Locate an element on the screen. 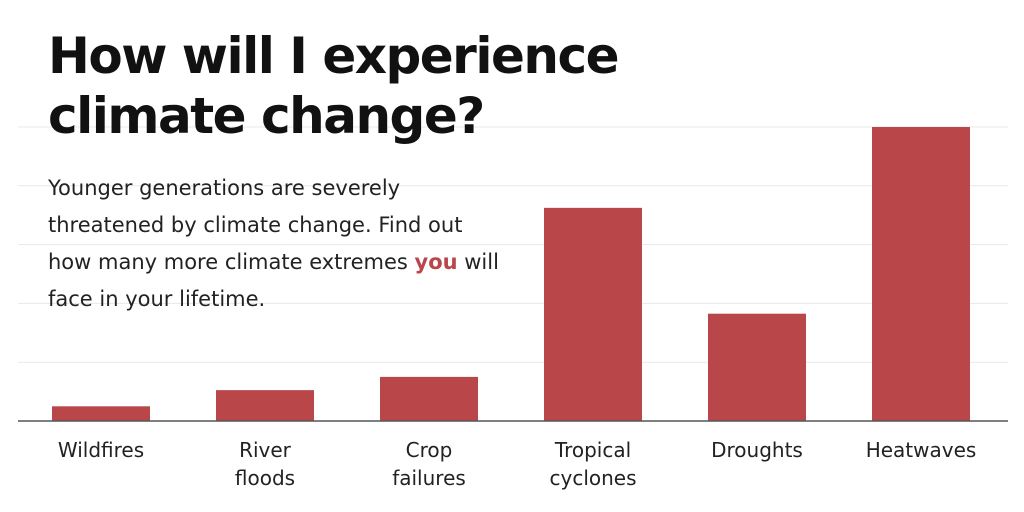  bar-heatwaves is located at coordinates (921, 274).